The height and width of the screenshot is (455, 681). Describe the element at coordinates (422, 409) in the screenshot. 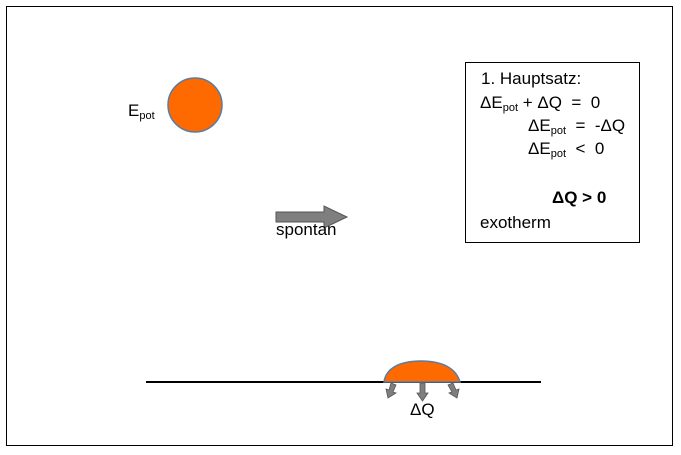

I see `heat-label: ΔQ` at that location.